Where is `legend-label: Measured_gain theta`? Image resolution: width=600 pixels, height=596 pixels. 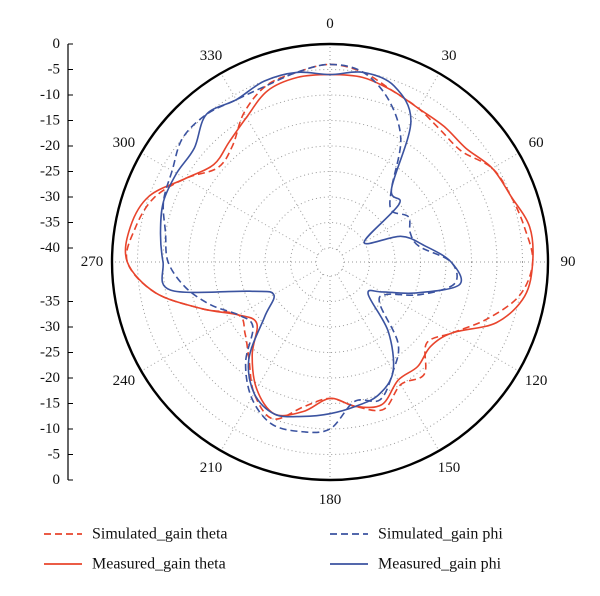
legend-label: Measured_gain theta is located at coordinates (159, 564).